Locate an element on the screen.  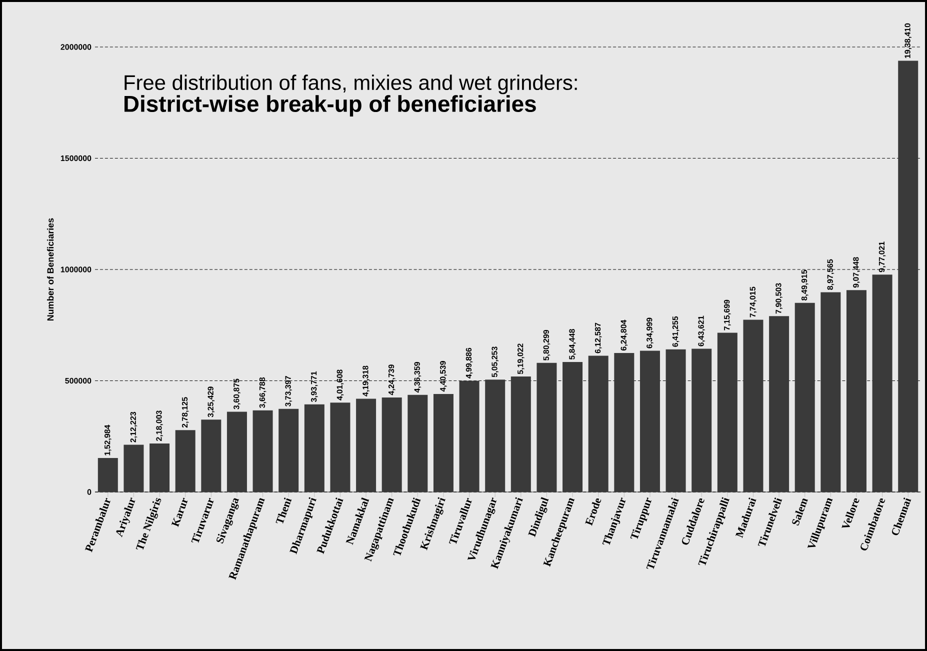
x-tick-label: Theni is located at coordinates (284, 511).